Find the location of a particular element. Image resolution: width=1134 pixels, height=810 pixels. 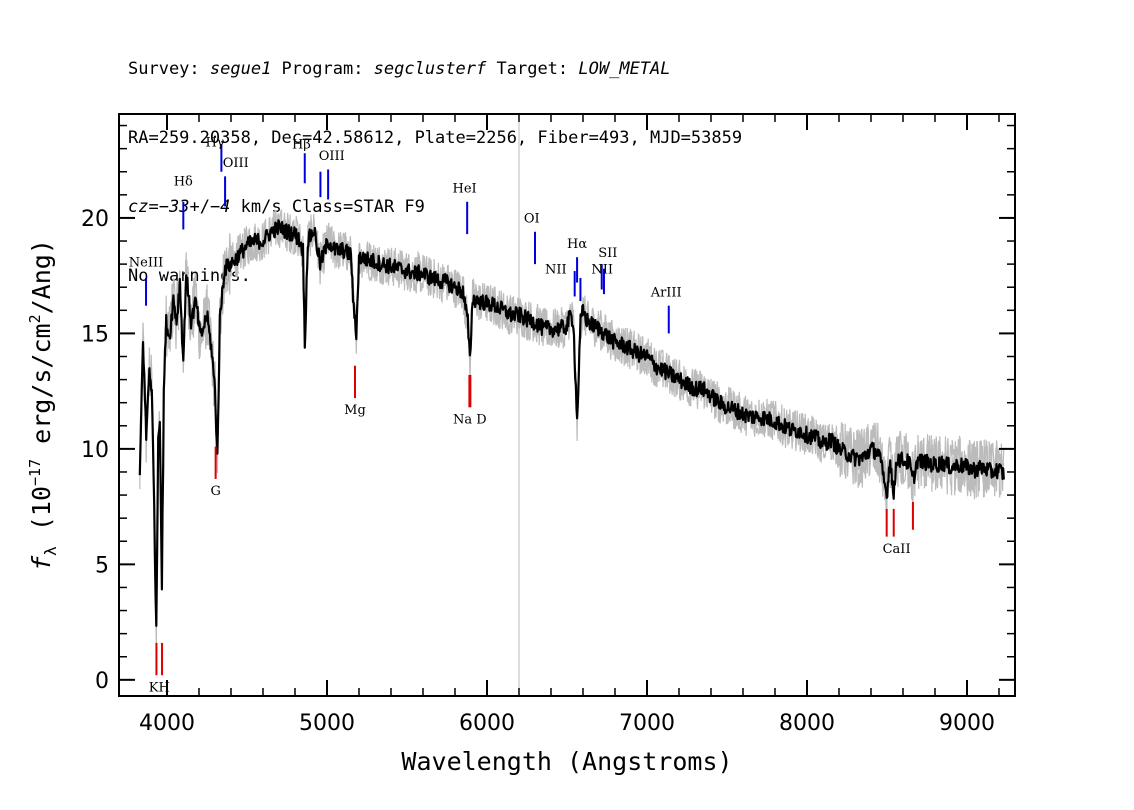

absorption-label-2: Mg is located at coordinates (355, 410).